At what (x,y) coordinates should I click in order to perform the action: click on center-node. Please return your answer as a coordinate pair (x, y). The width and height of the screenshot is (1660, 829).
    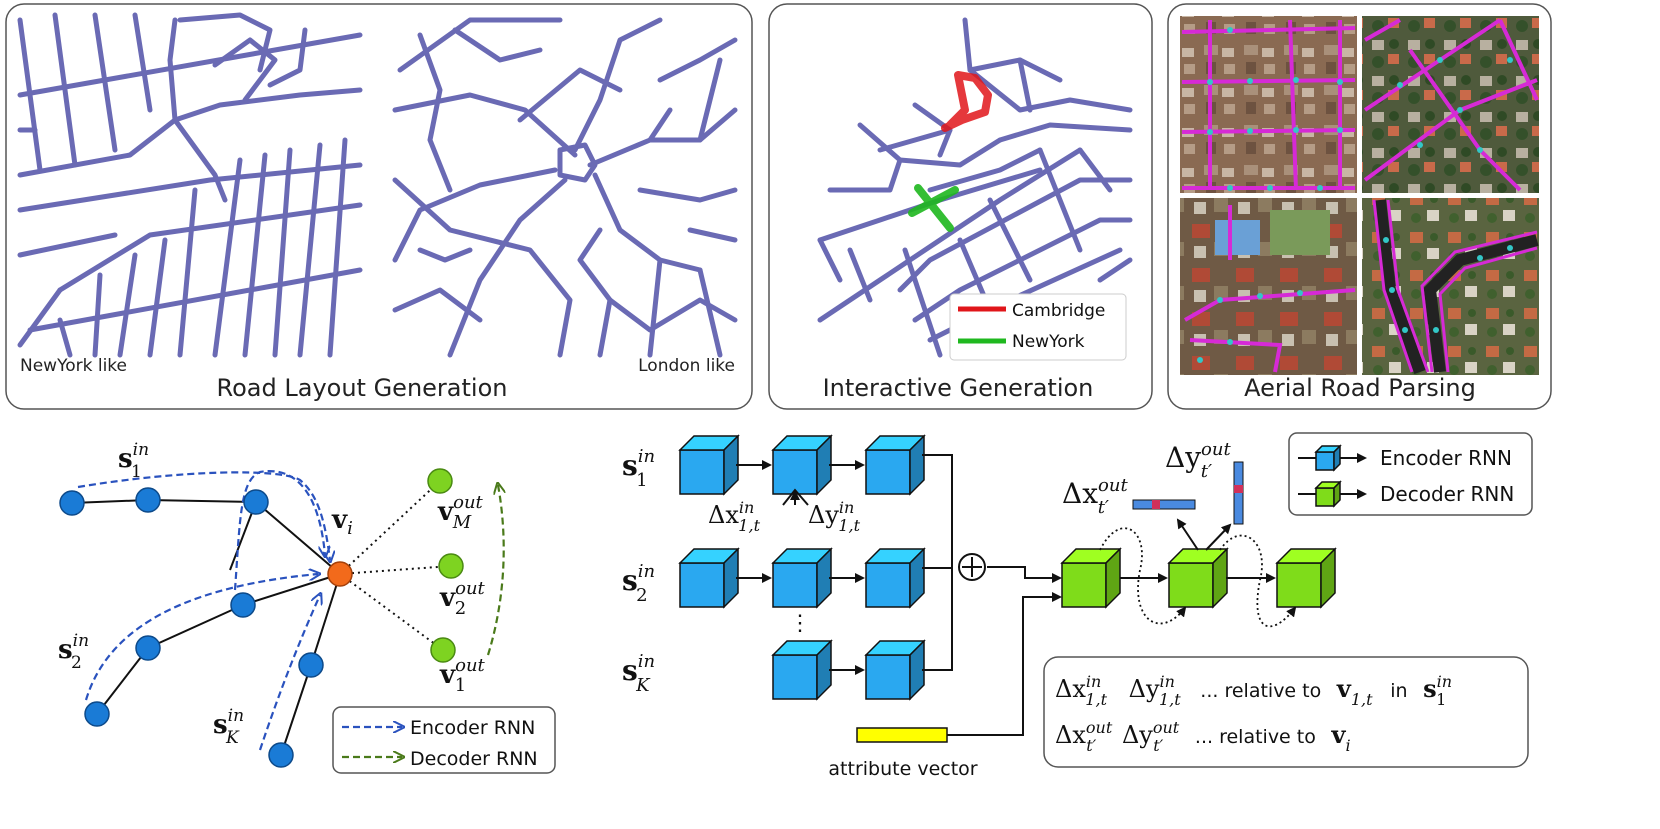
    Looking at the image, I should click on (340, 574).